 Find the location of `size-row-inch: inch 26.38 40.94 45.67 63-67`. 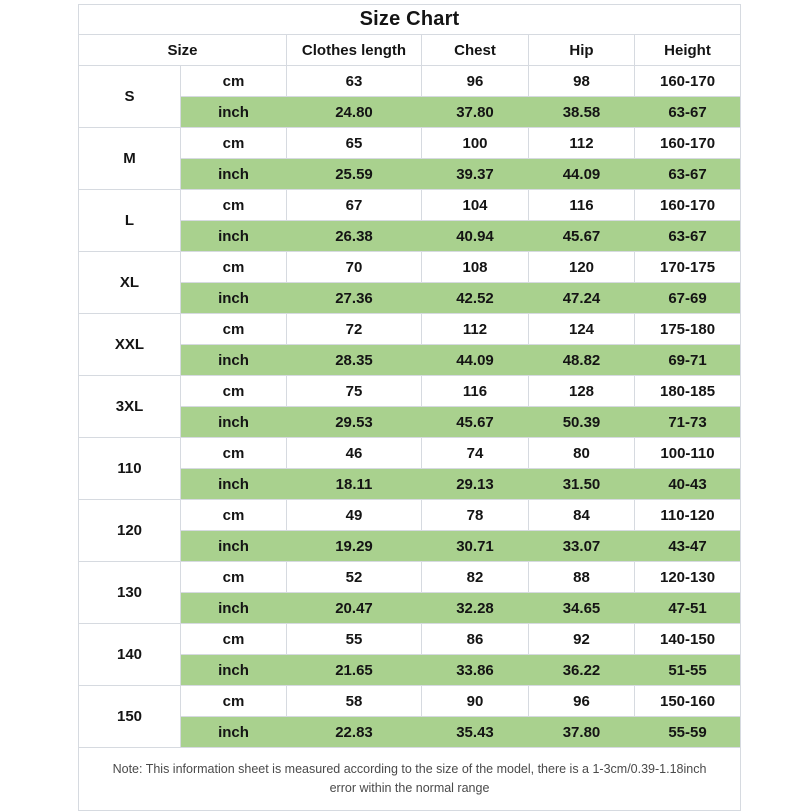

size-row-inch: inch 26.38 40.94 45.67 63-67 is located at coordinates (410, 236).